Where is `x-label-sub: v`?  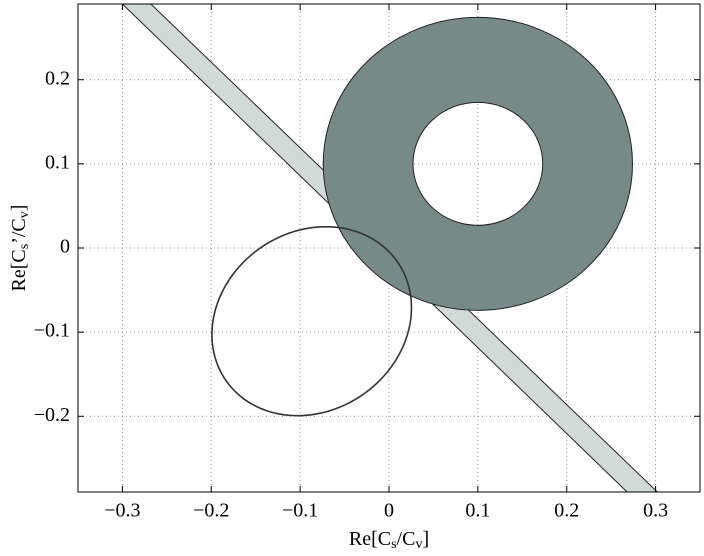
x-label-sub: v is located at coordinates (418, 544).